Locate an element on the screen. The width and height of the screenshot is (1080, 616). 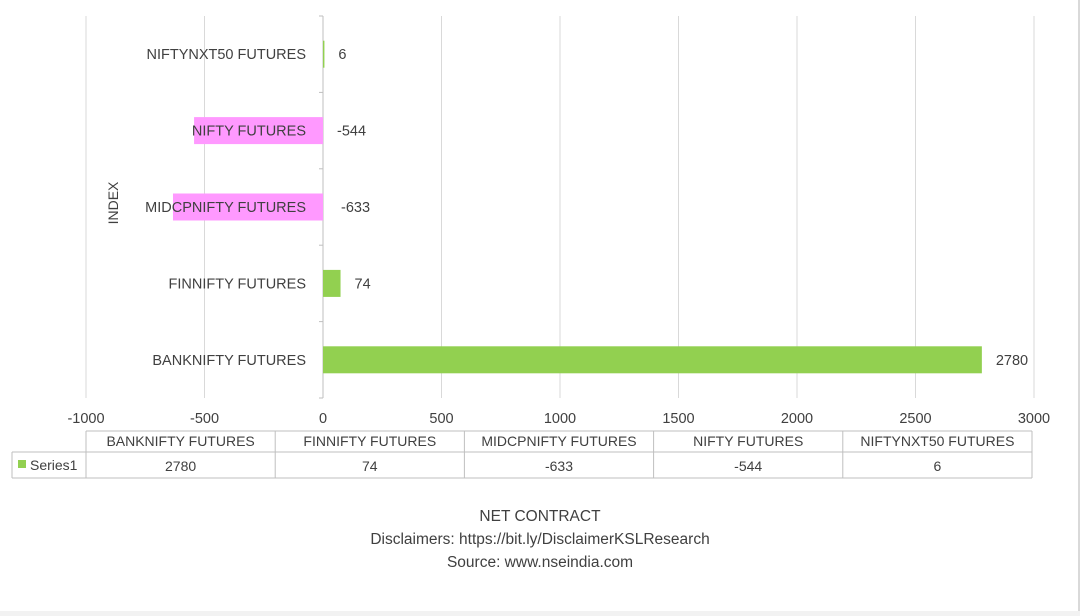
x-tick-label: 1500 is located at coordinates (678, 419).